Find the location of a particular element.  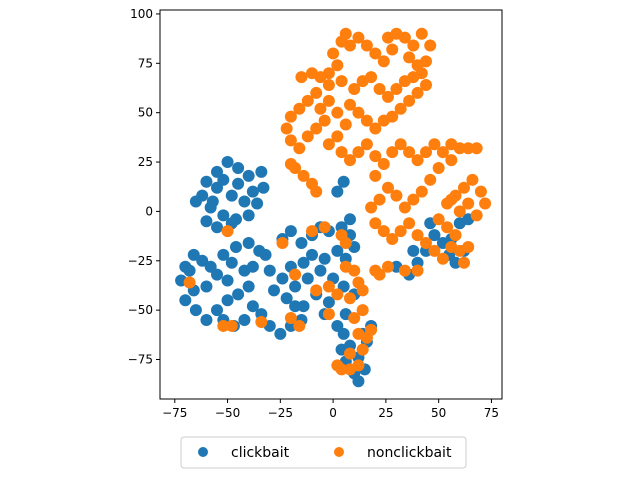

x-tick-label: 25 is located at coordinates (385, 413).